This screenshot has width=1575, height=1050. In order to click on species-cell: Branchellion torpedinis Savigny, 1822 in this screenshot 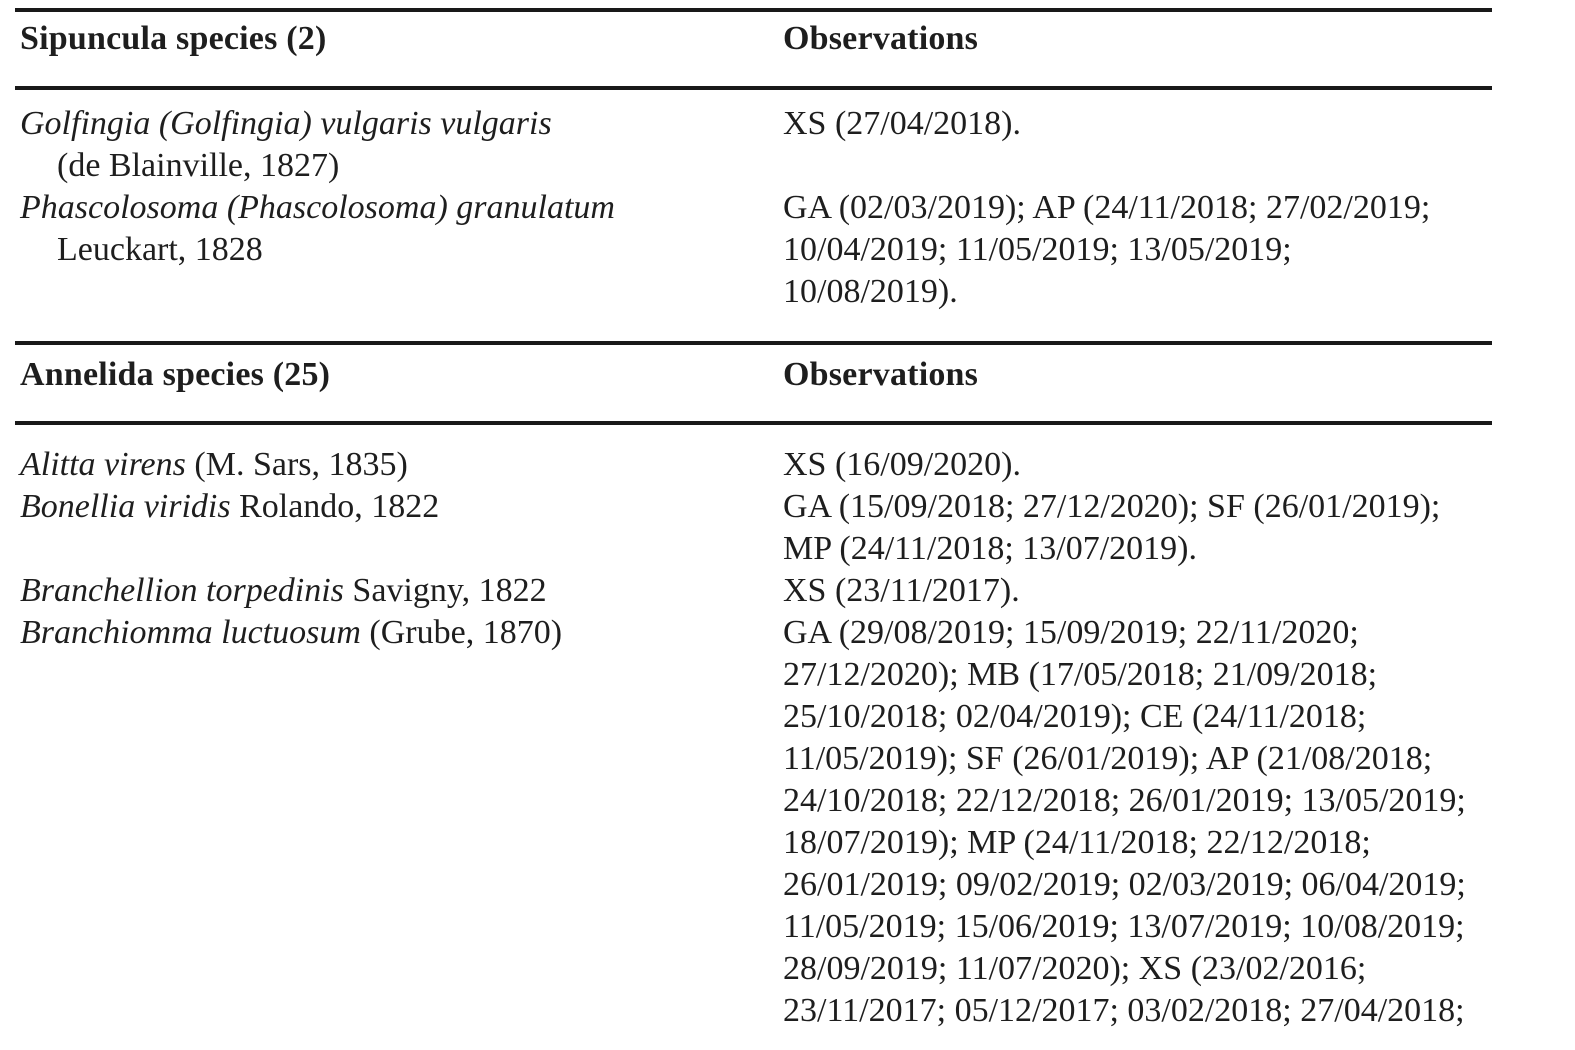, I will do `click(399, 591)`.